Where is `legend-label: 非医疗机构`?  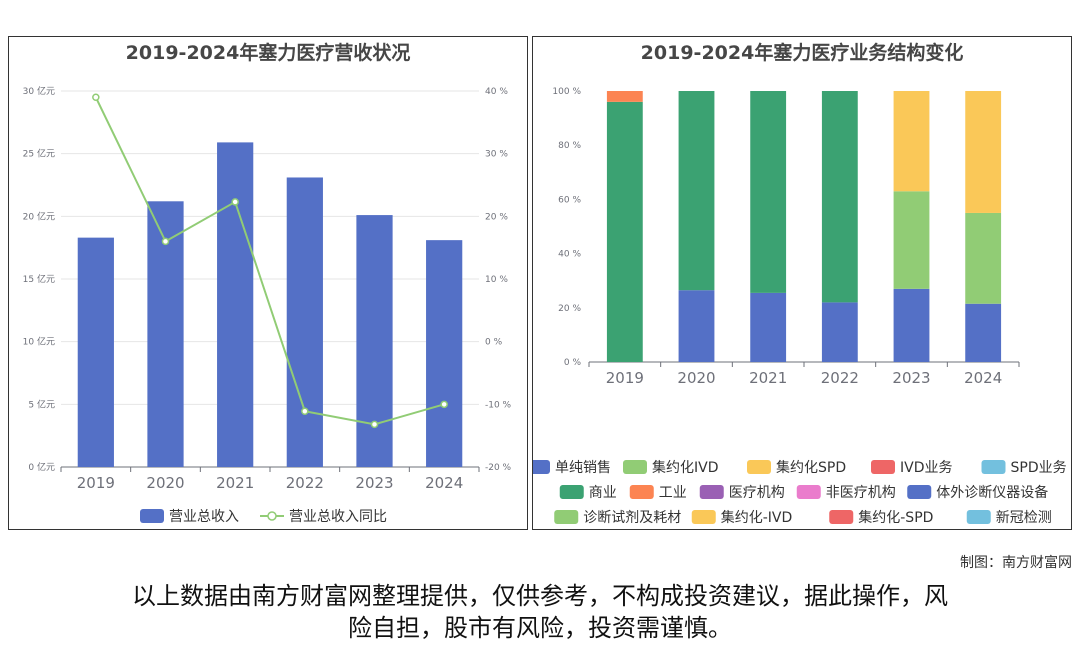
legend-label: 非医疗机构 is located at coordinates (861, 493).